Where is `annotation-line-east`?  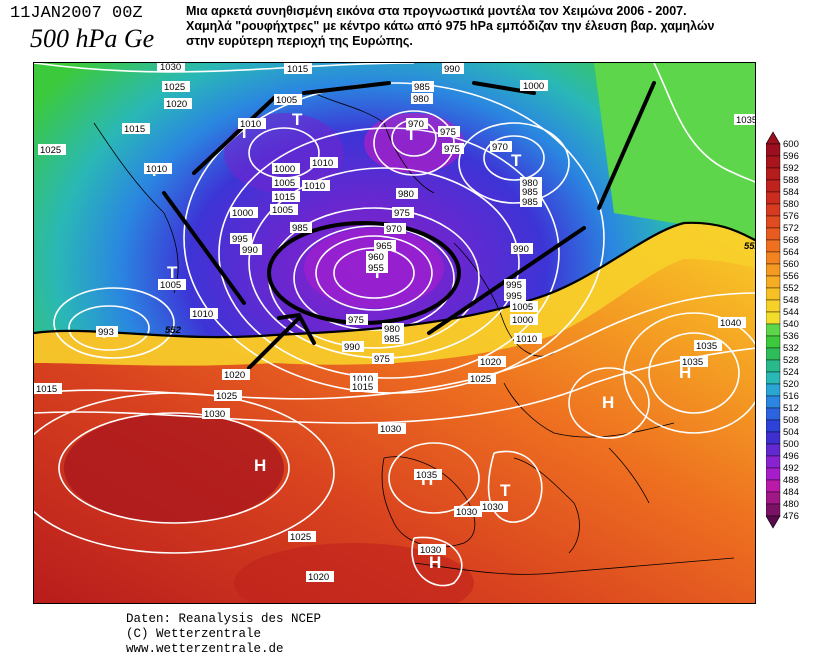
annotation-line-east is located at coordinates (626, 145).